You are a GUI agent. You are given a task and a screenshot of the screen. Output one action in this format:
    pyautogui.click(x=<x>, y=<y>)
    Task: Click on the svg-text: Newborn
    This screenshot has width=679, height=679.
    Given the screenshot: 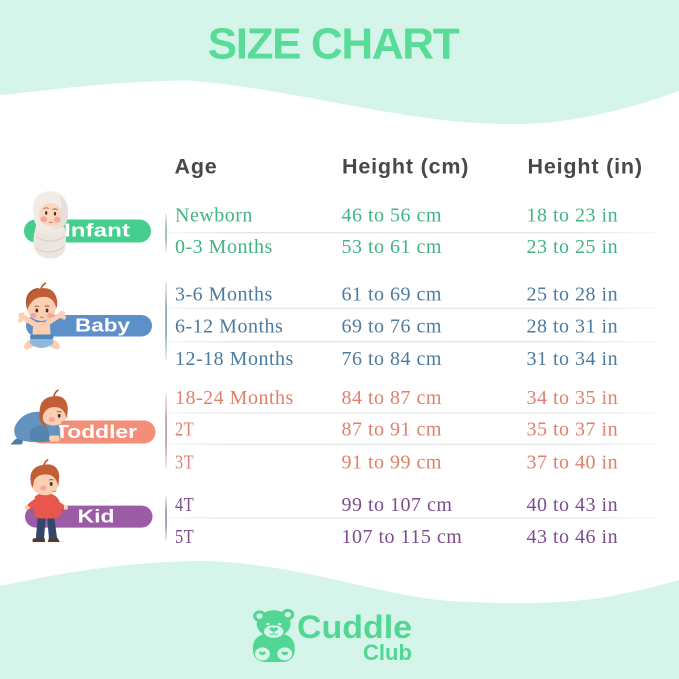 What is the action you would take?
    pyautogui.click(x=214, y=216)
    